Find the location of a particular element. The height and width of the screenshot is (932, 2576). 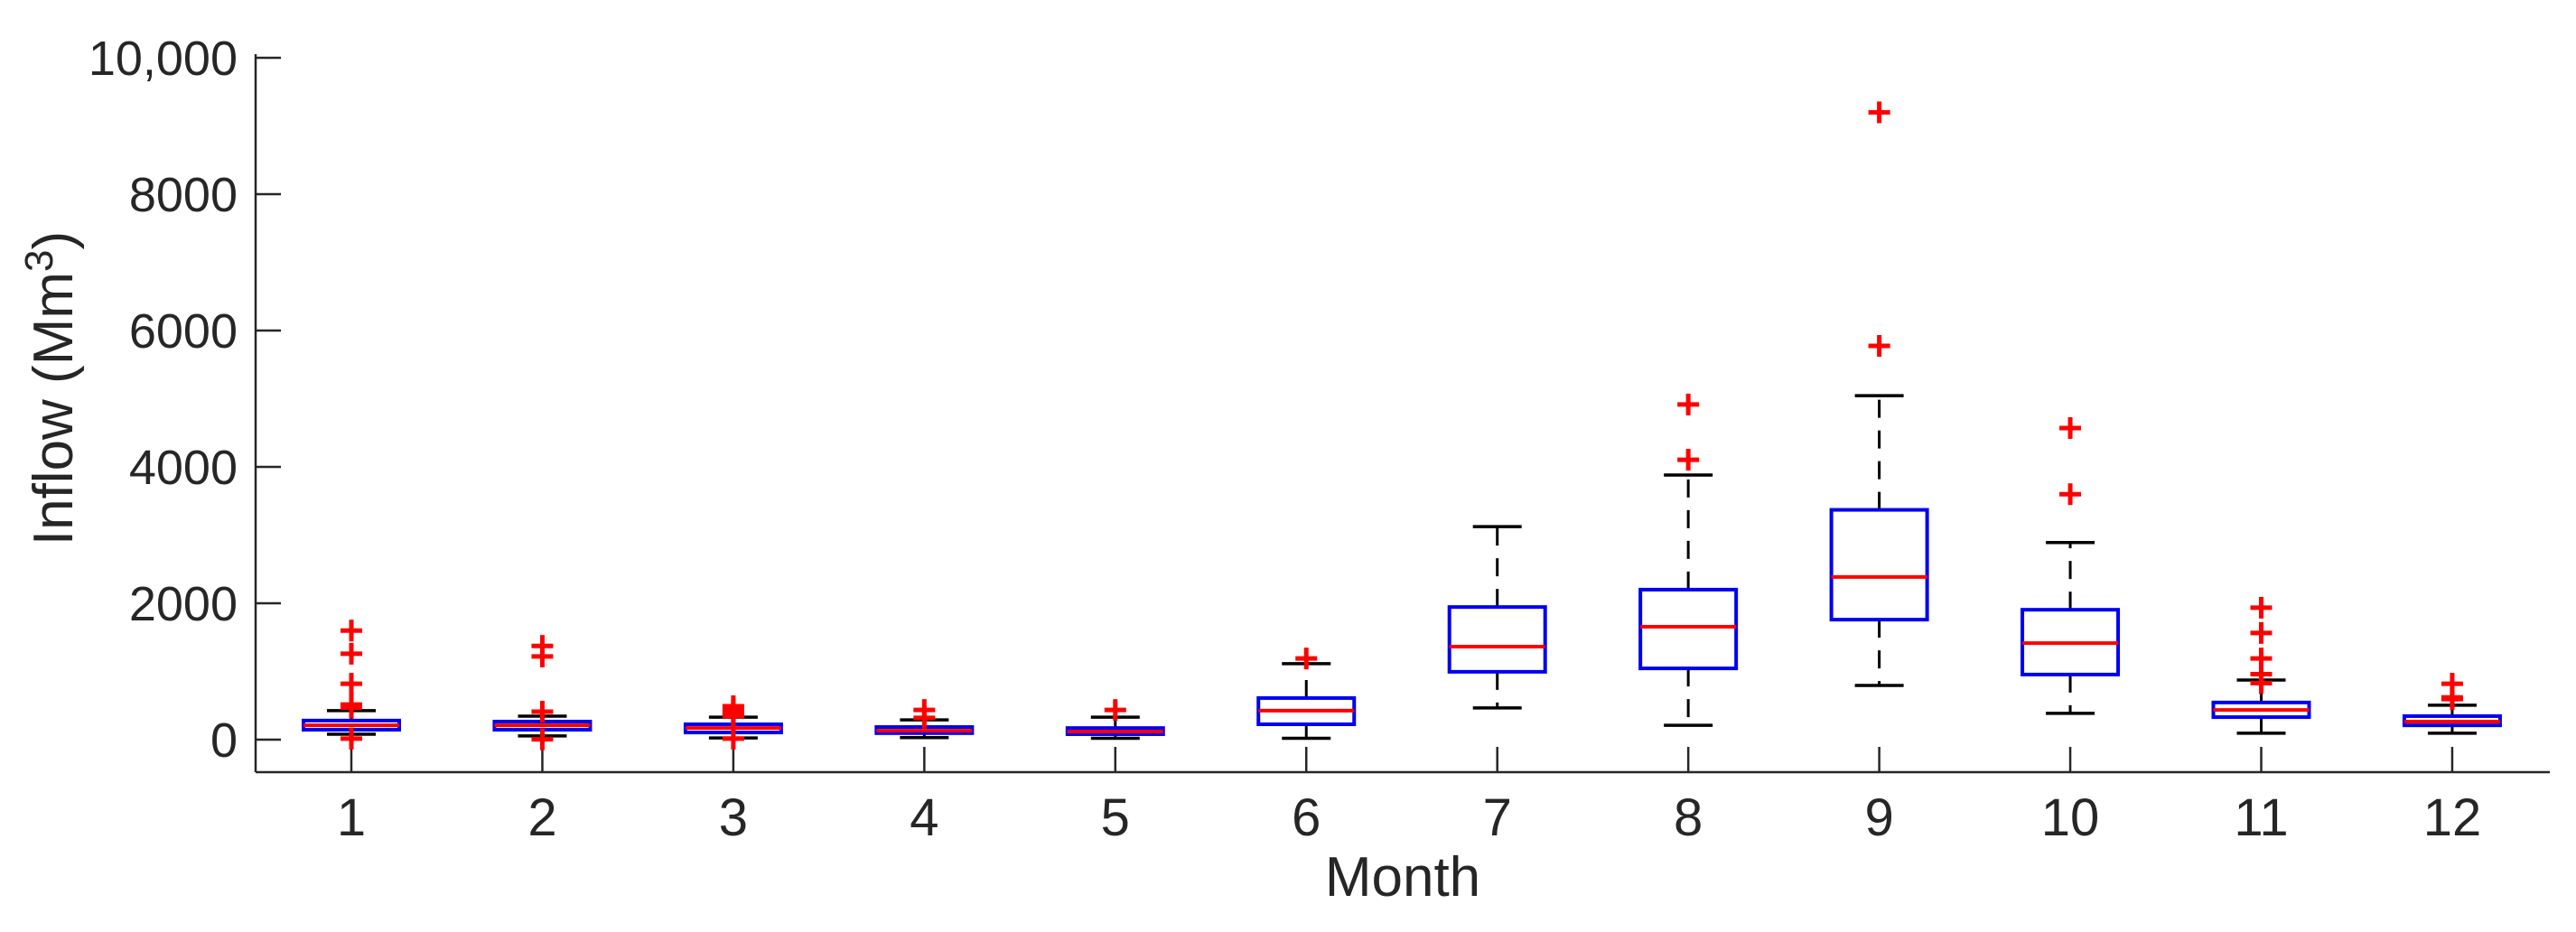

x-tick-label: 3 is located at coordinates (733, 818).